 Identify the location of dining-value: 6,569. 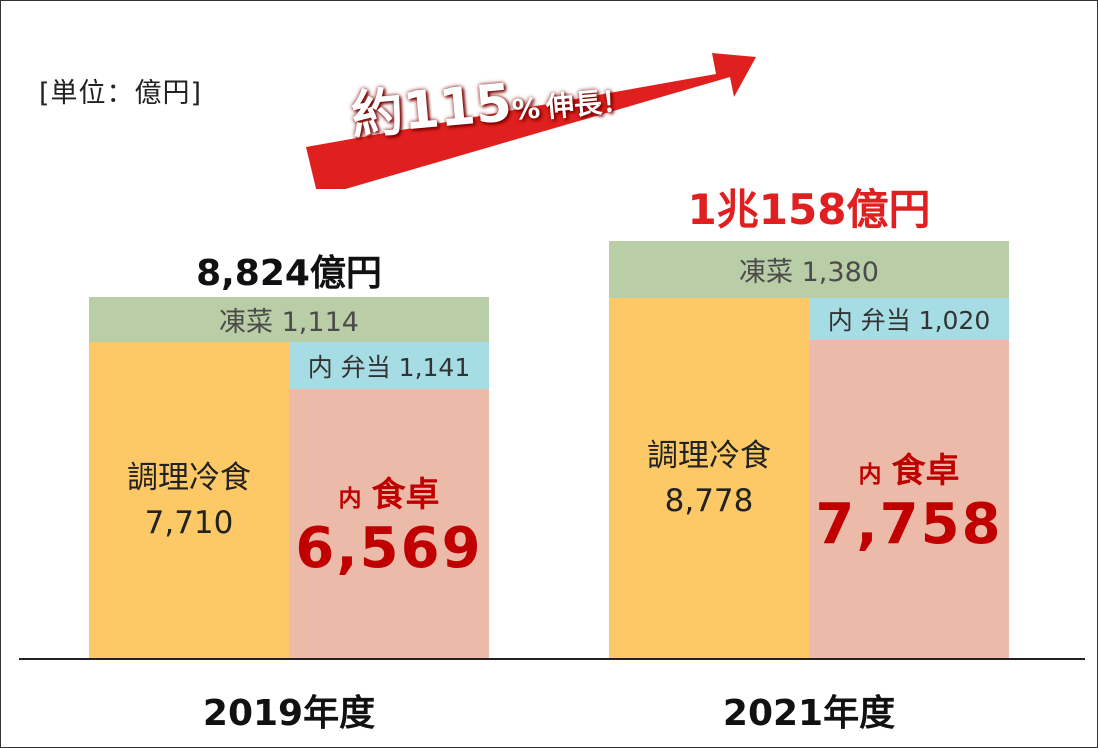
(389, 548).